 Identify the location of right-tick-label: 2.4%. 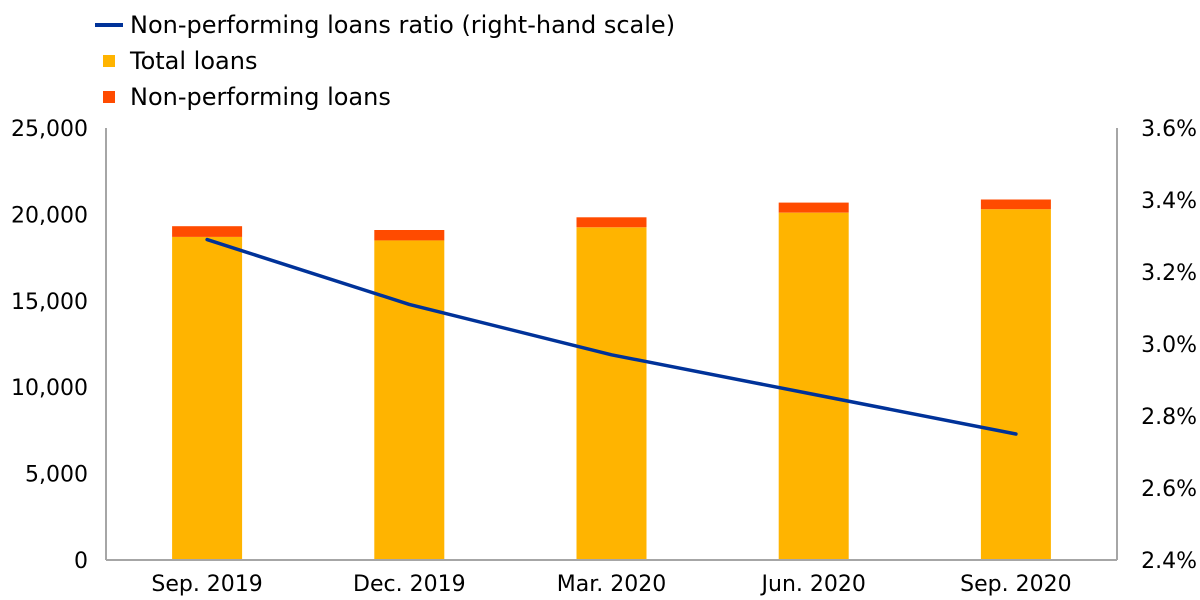
(1169, 561).